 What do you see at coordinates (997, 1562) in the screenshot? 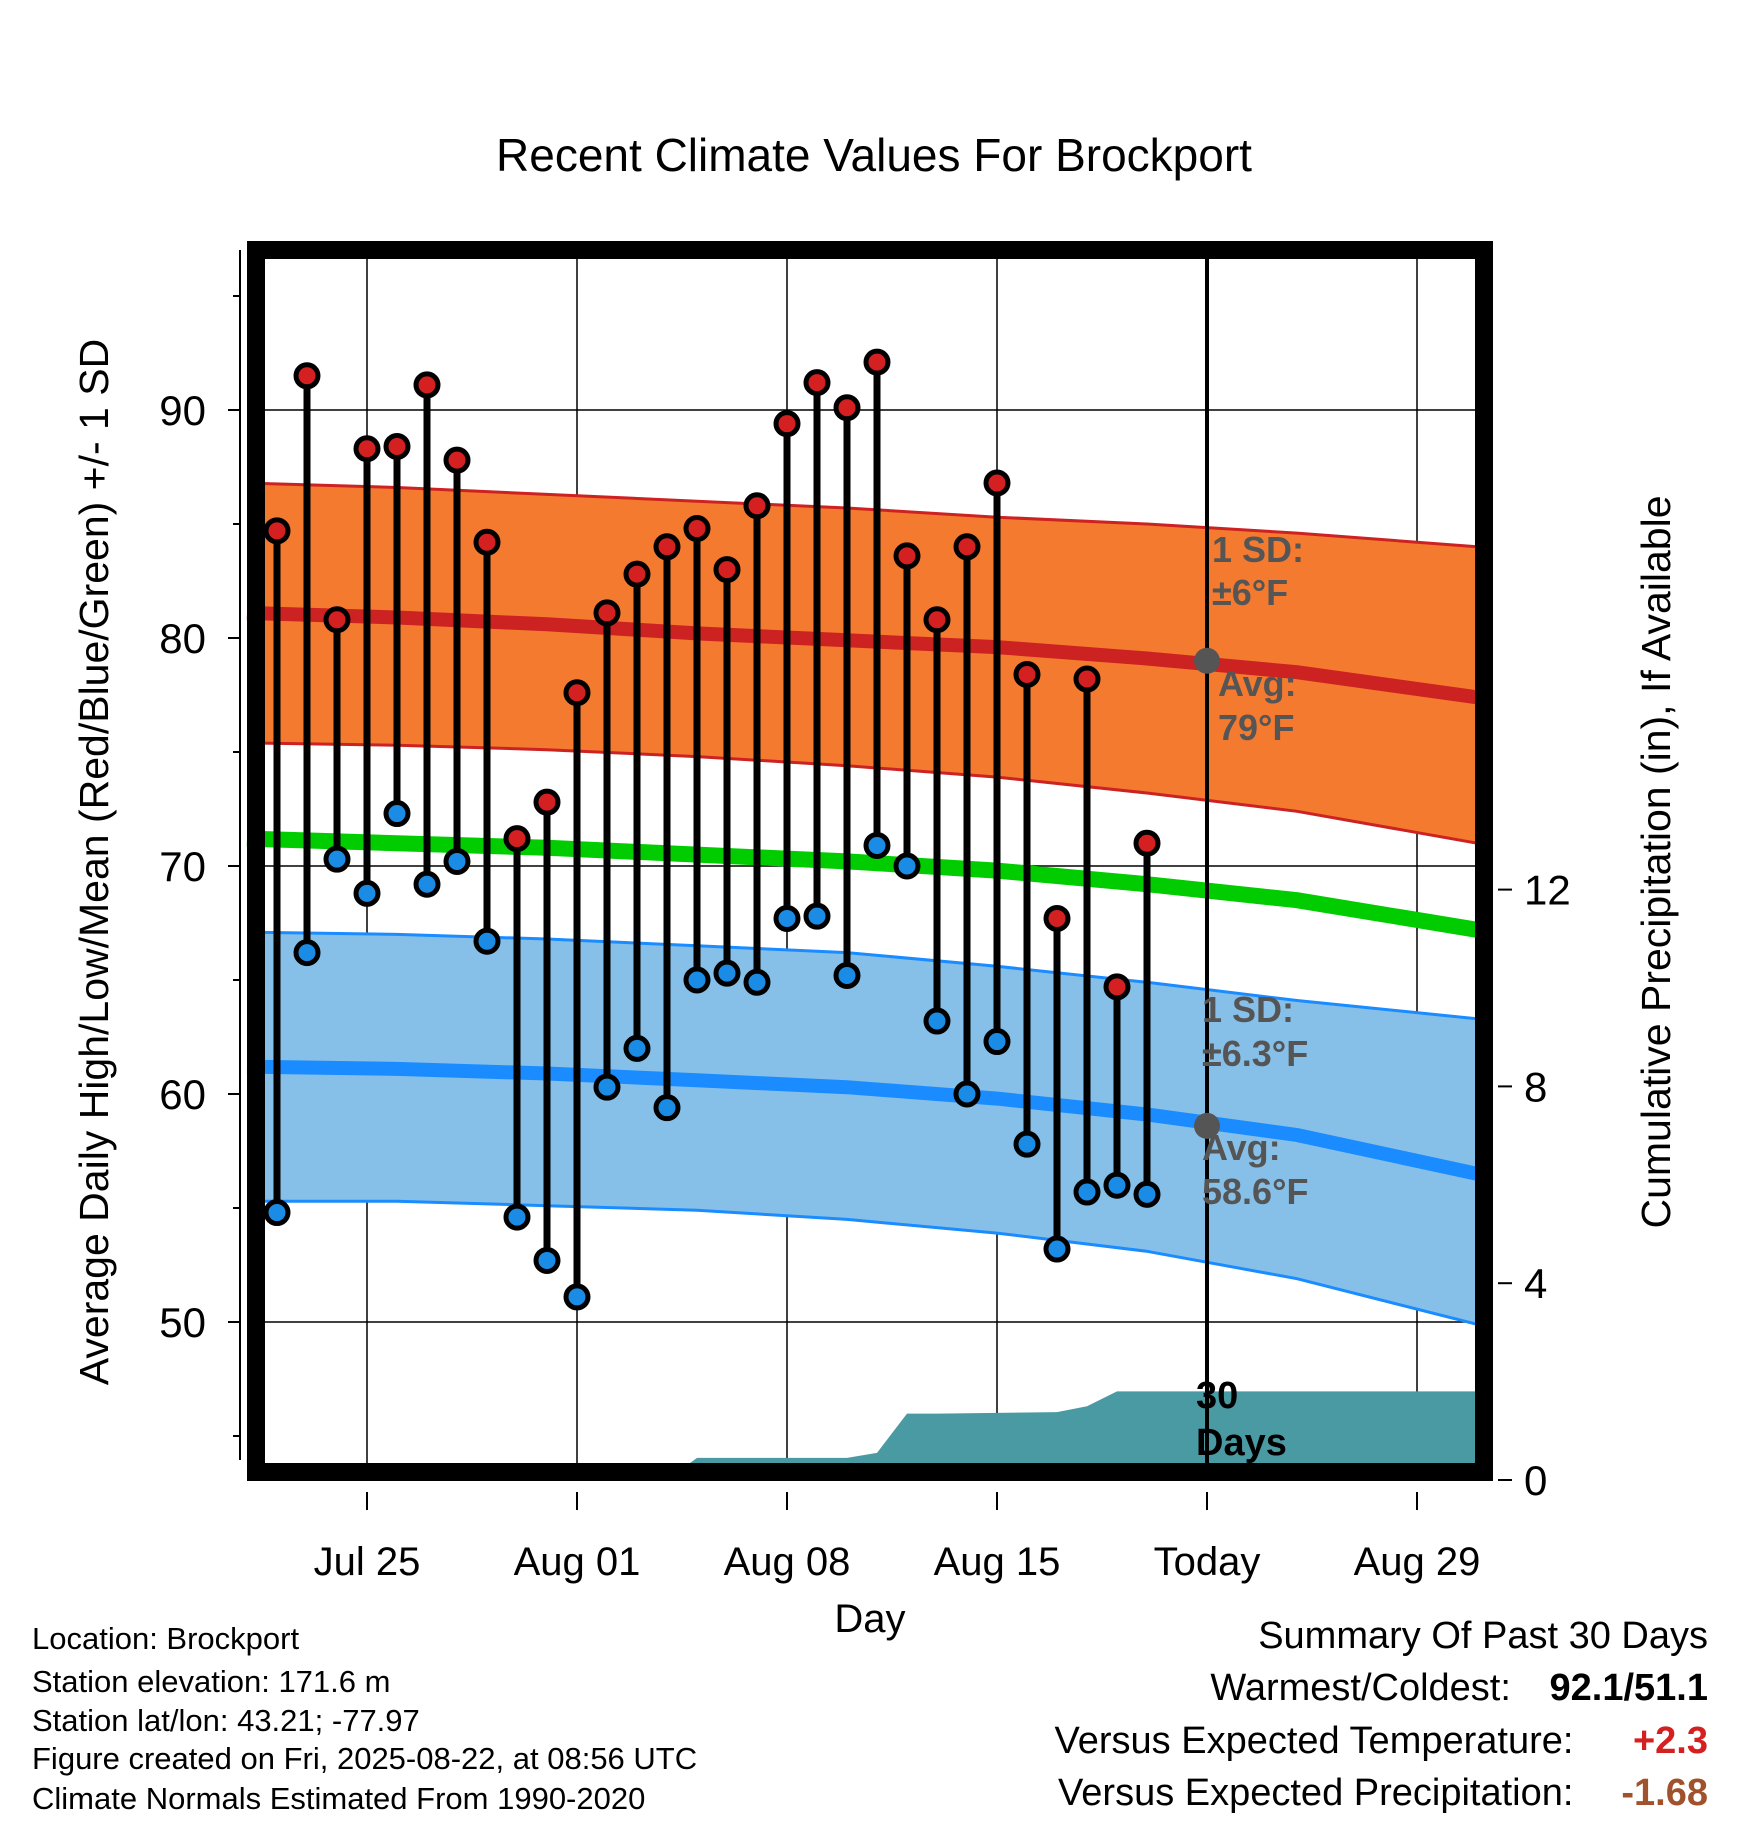
I see `x-tick-label: Aug 15` at bounding box center [997, 1562].